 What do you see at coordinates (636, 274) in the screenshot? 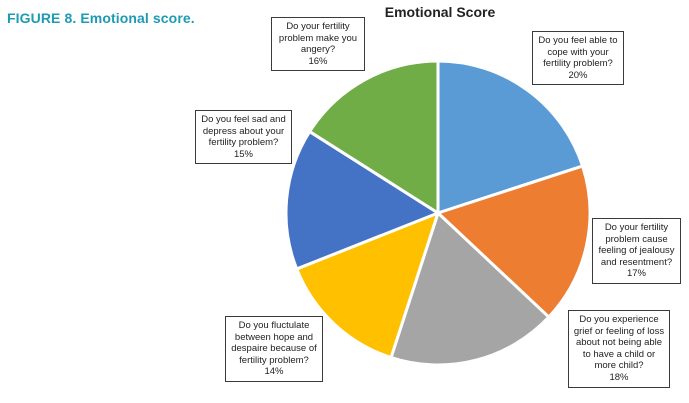
I see `callout-jealousy-percent: 17%` at bounding box center [636, 274].